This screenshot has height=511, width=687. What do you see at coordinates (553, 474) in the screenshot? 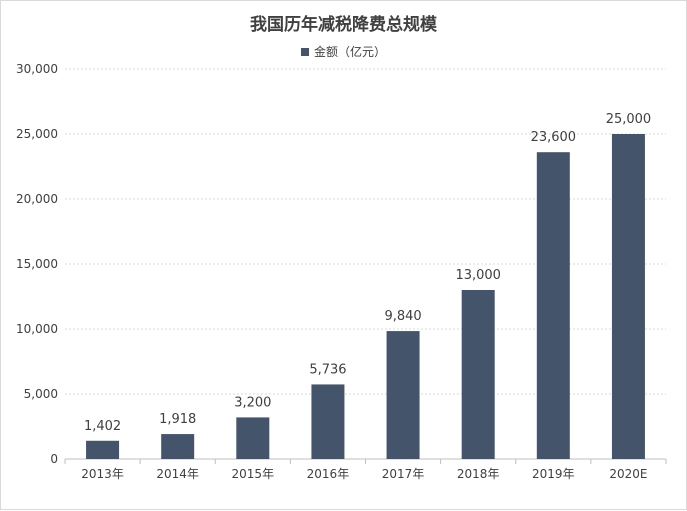
I see `x-tick-label: 2019年` at bounding box center [553, 474].